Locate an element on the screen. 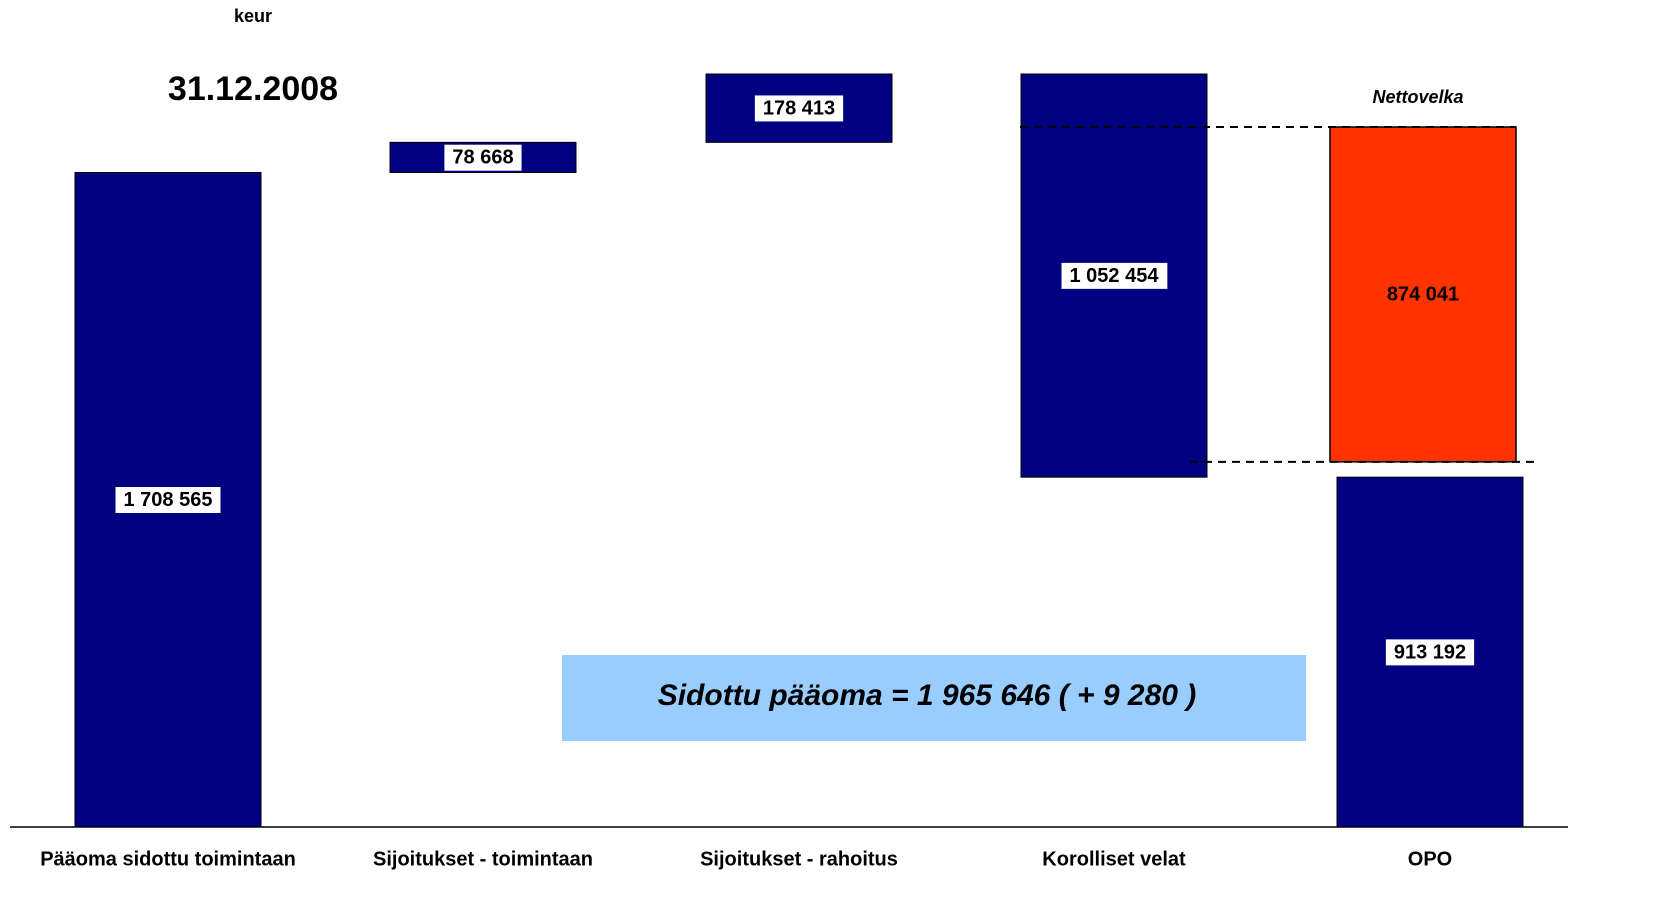  unit-label: keur is located at coordinates (253, 16).